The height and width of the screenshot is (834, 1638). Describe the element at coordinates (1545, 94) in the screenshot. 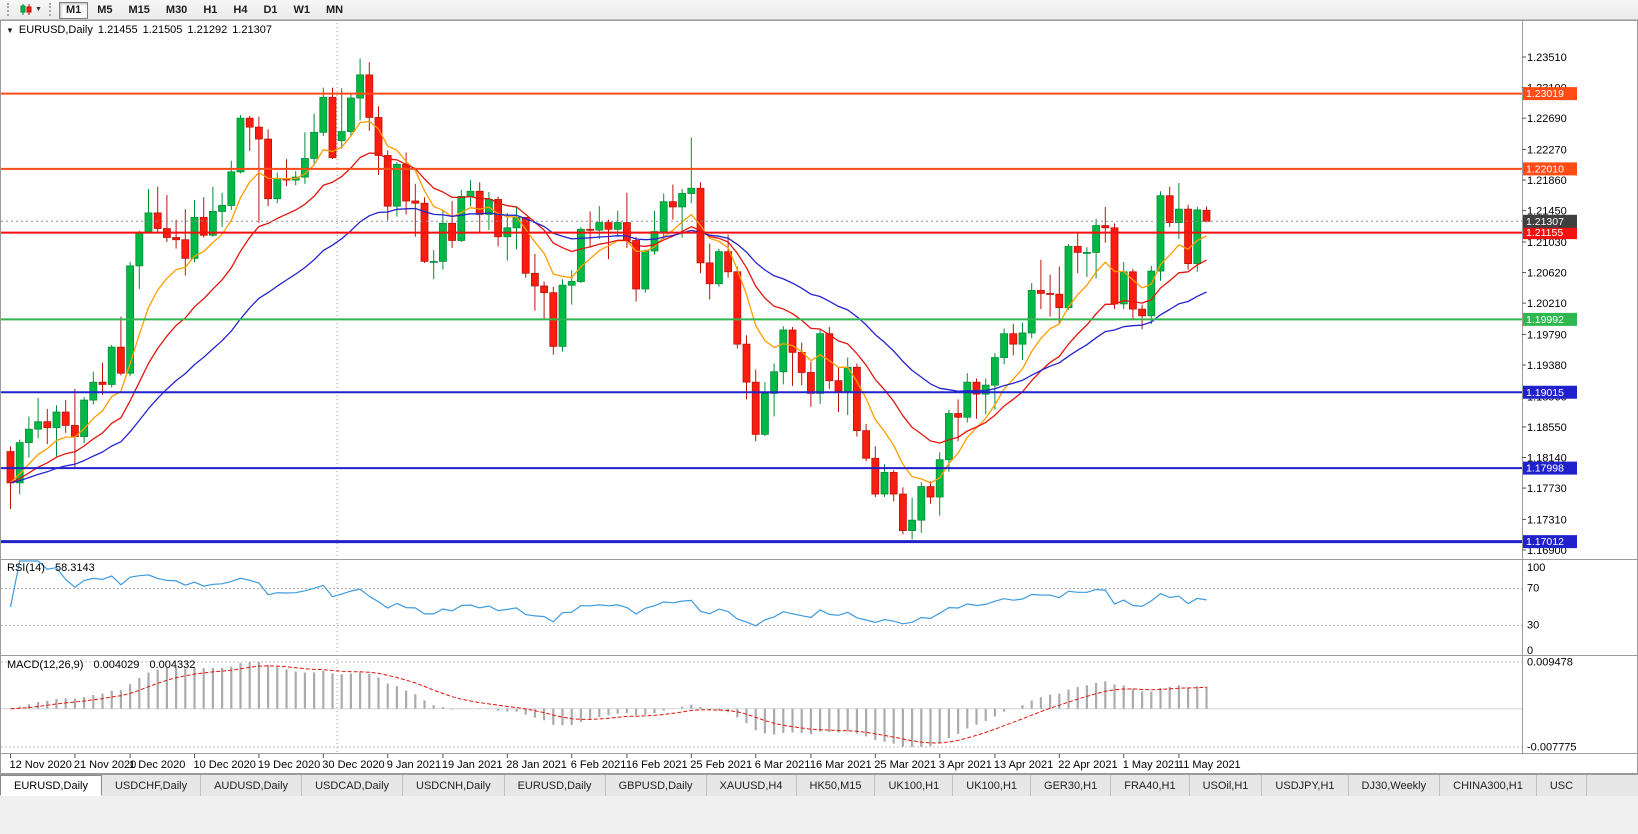

I see `svg-text: 1.23019` at that location.